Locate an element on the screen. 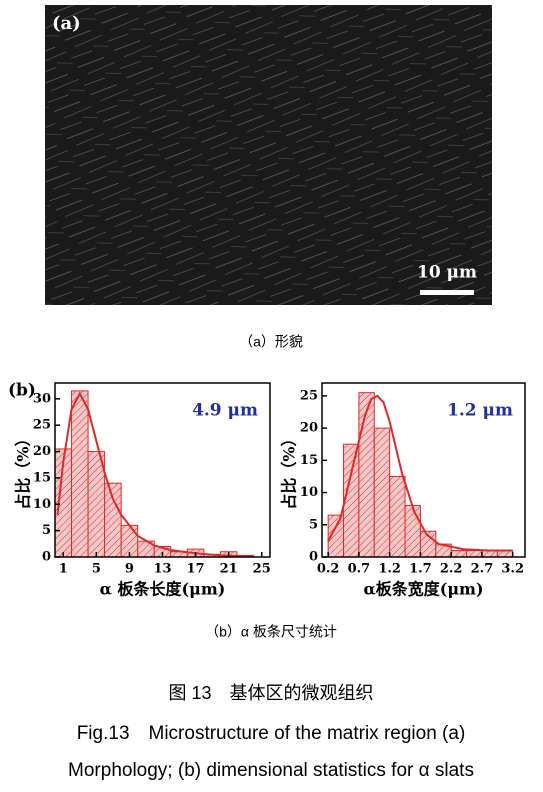 The width and height of the screenshot is (543, 792). annotation: 4.9 μm is located at coordinates (225, 411).